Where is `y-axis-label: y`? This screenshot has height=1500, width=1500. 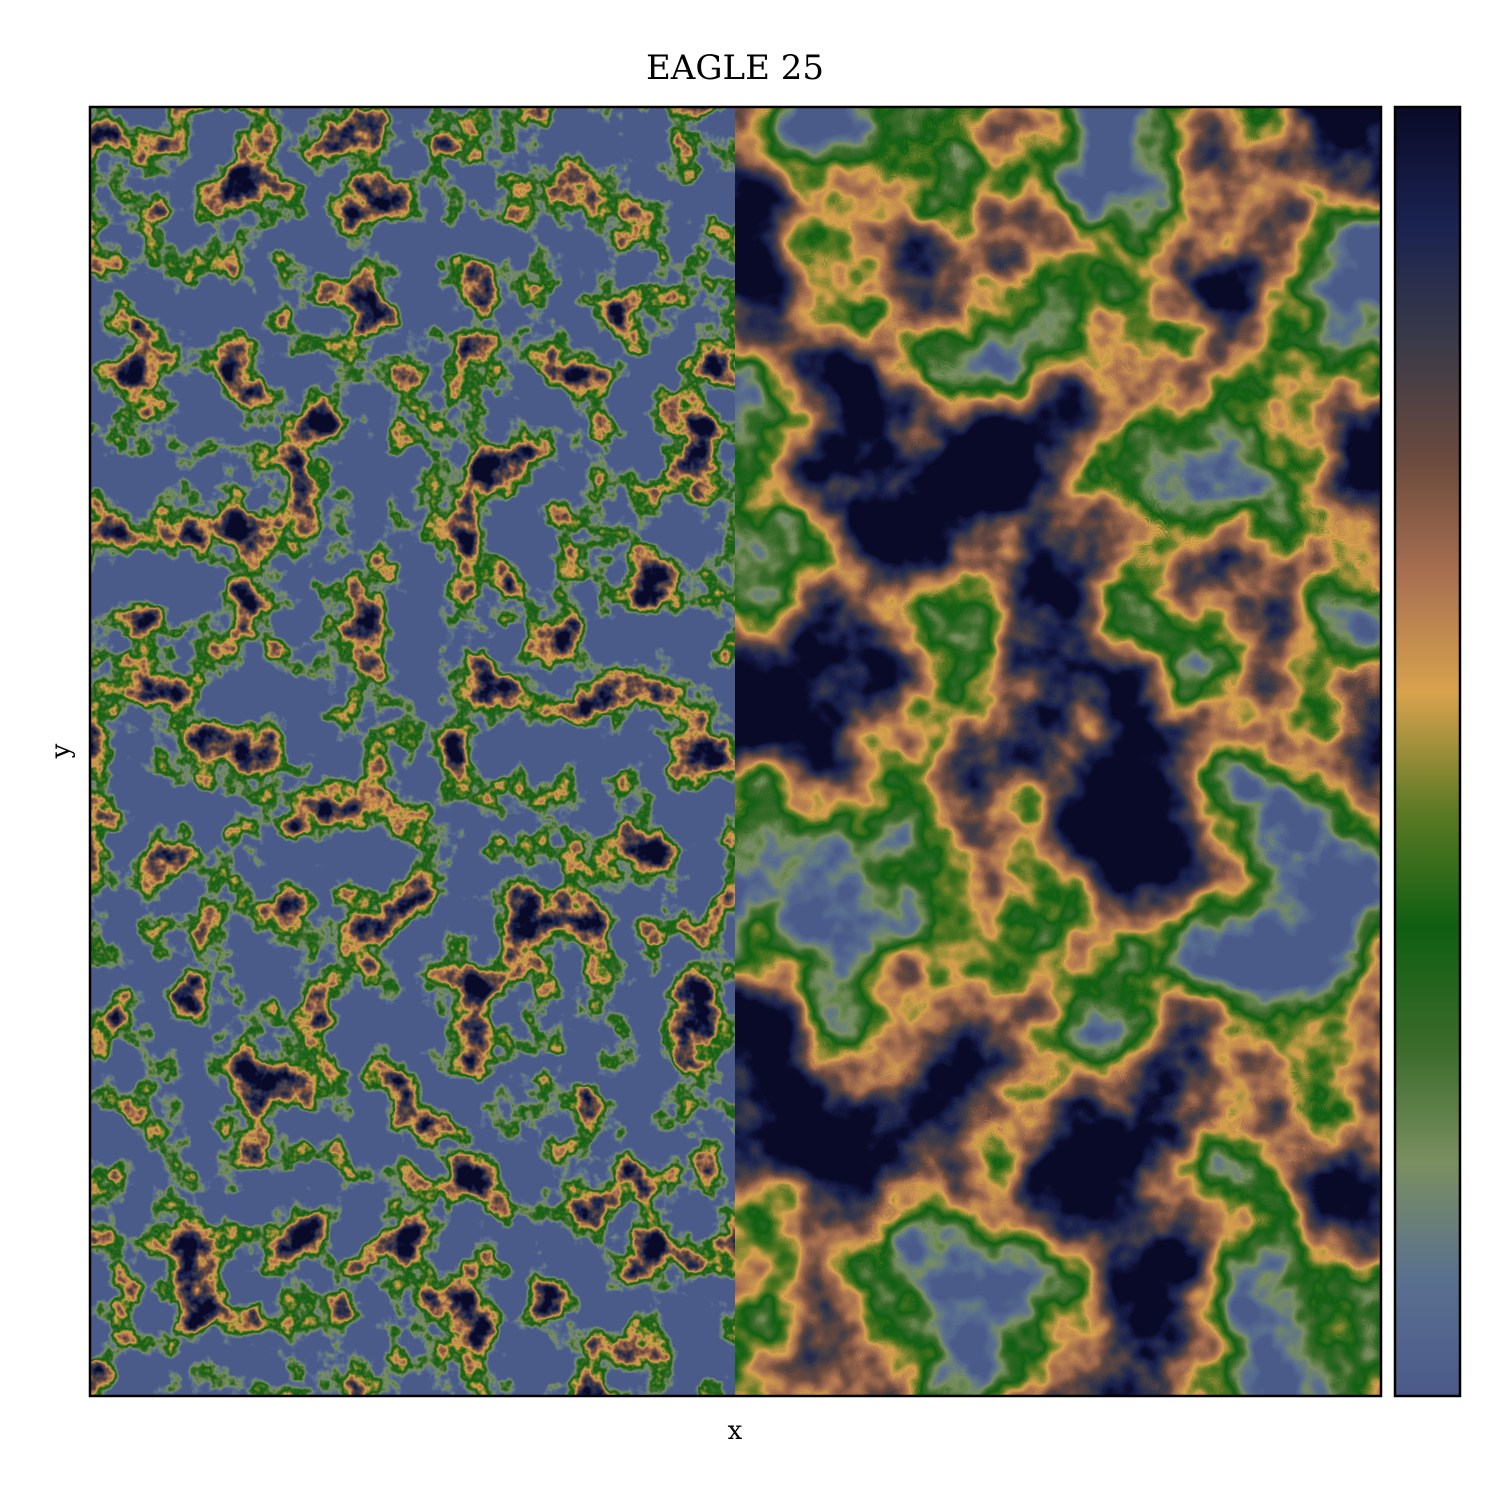
y-axis-label: y is located at coordinates (61, 751).